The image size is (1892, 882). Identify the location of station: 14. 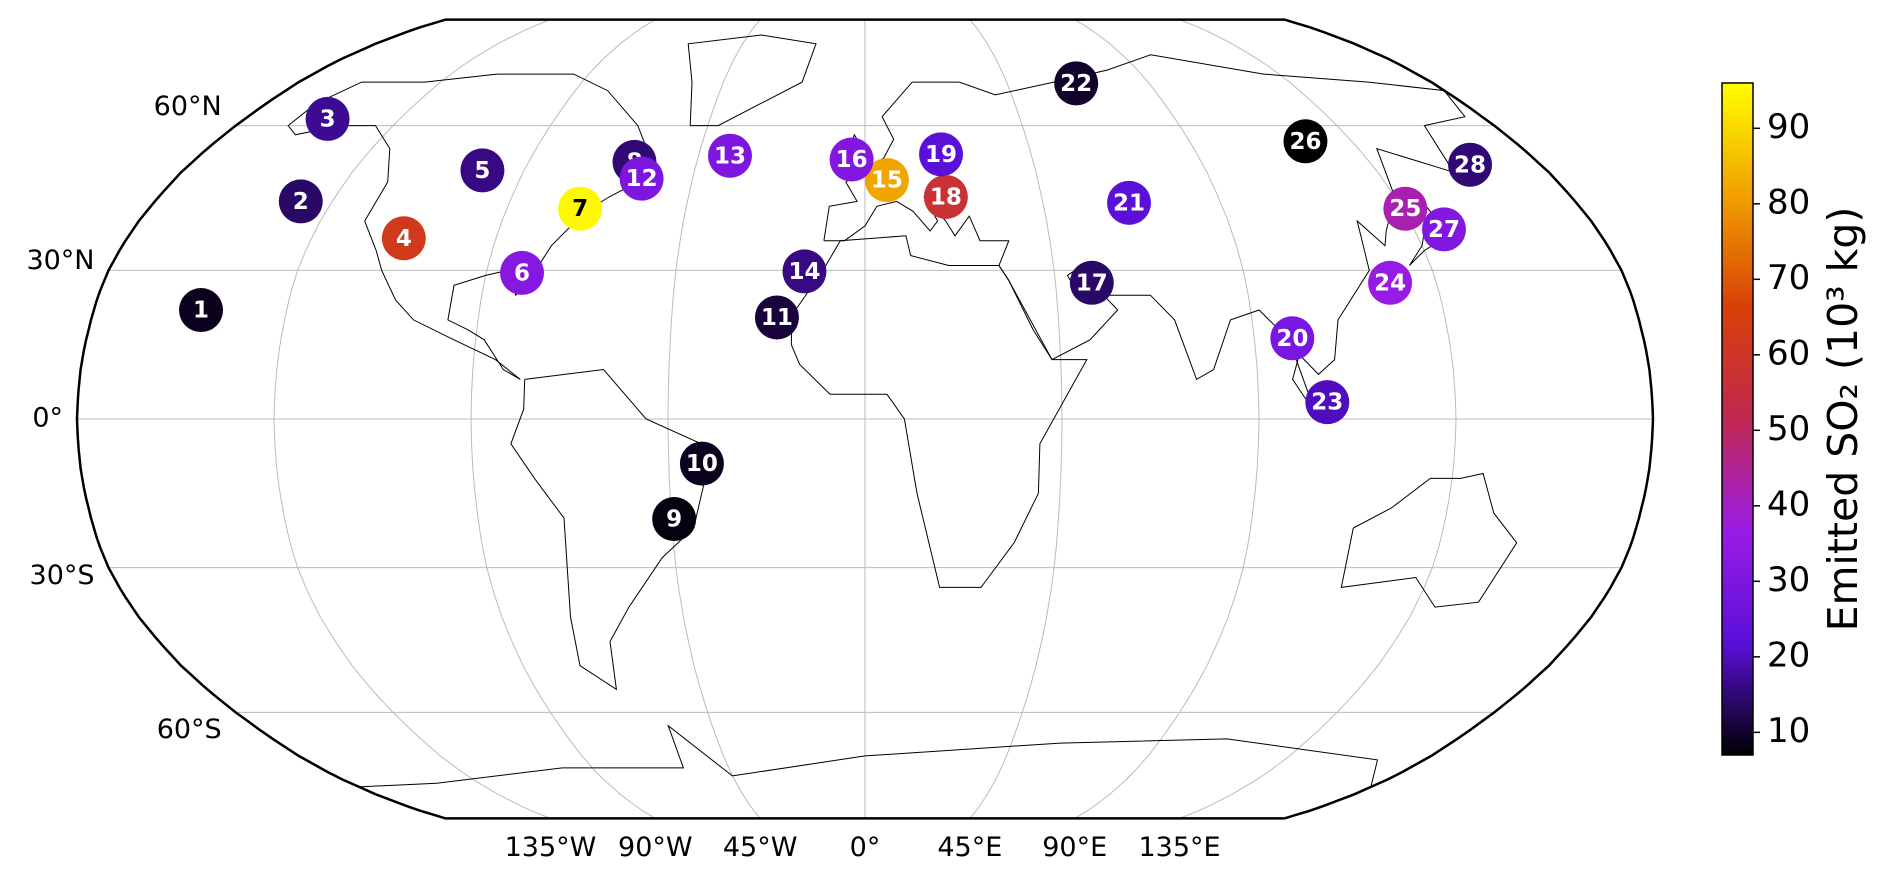
(804, 271).